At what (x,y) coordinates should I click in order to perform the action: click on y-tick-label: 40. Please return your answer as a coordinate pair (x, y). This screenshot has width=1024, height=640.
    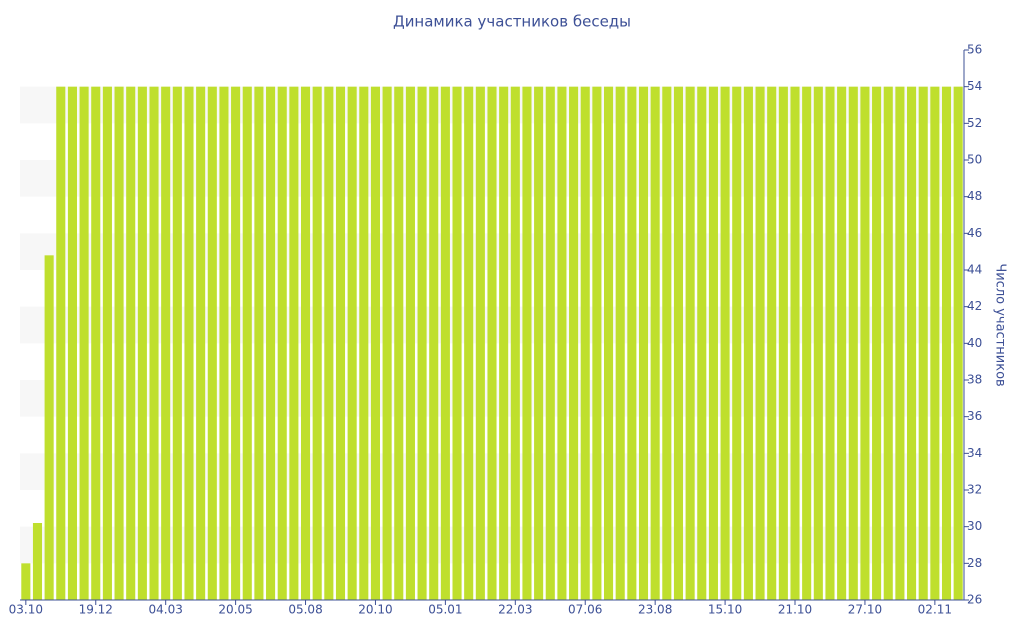
    Looking at the image, I should click on (974, 343).